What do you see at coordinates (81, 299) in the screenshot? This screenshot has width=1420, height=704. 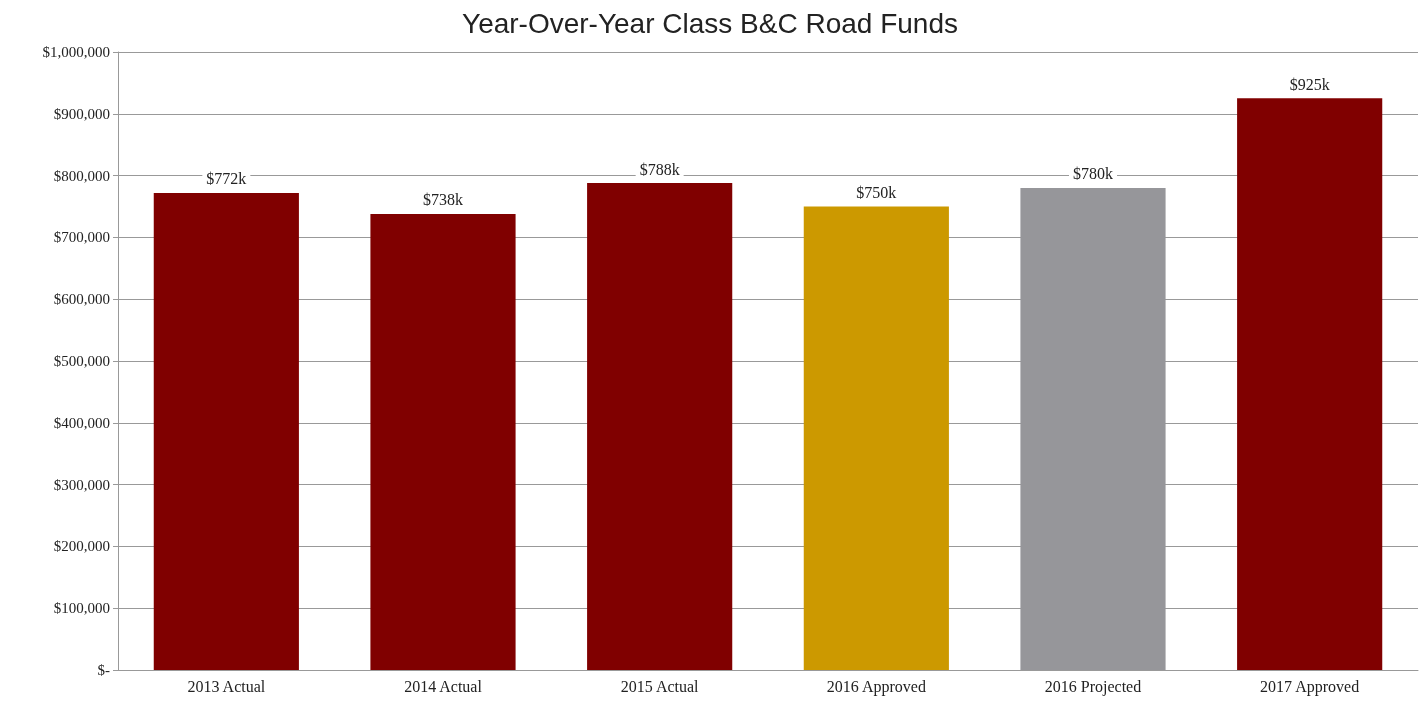 I see `y-tick-label: $600,000` at bounding box center [81, 299].